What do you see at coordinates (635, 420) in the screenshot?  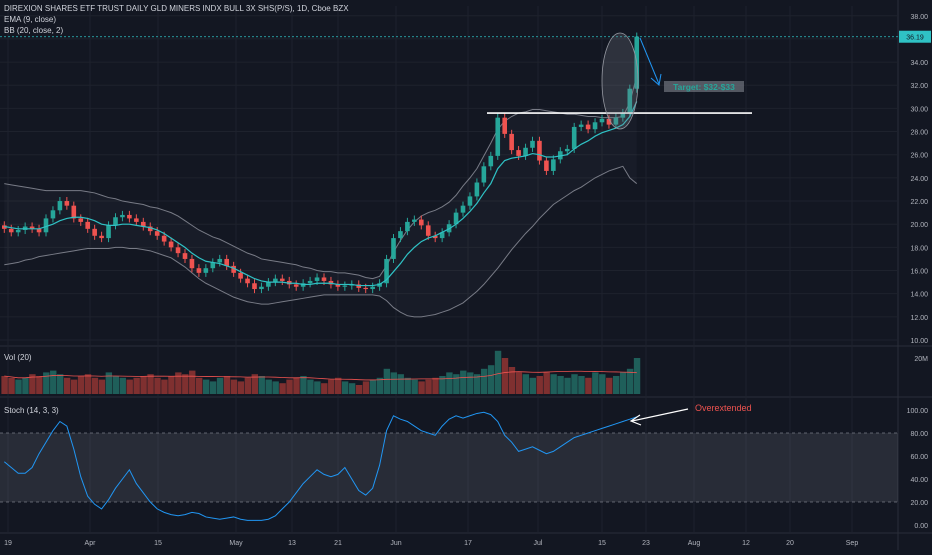 I see `overextended-arrowhead` at bounding box center [635, 420].